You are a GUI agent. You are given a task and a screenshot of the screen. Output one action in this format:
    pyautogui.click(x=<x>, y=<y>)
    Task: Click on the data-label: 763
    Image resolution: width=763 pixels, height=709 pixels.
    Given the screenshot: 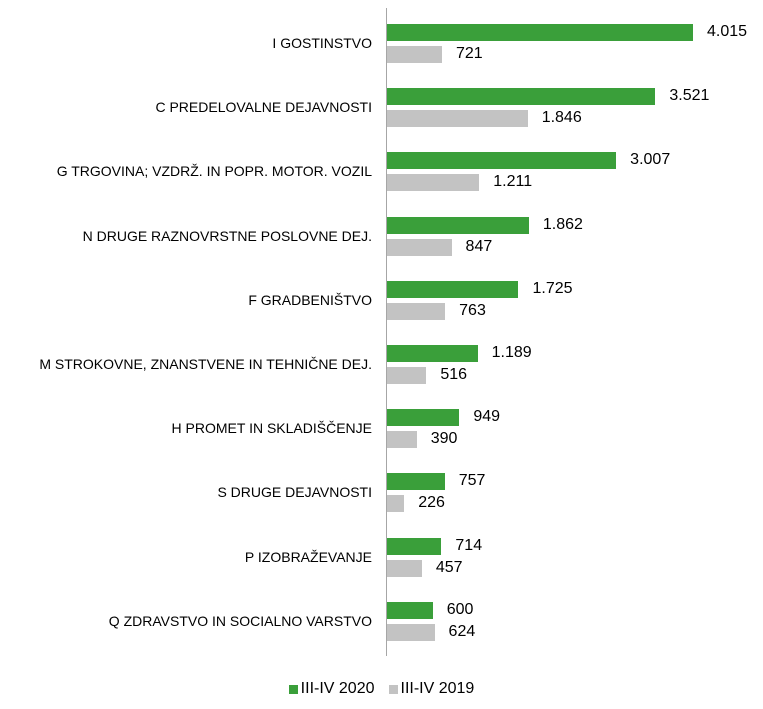 What is the action you would take?
    pyautogui.click(x=472, y=310)
    